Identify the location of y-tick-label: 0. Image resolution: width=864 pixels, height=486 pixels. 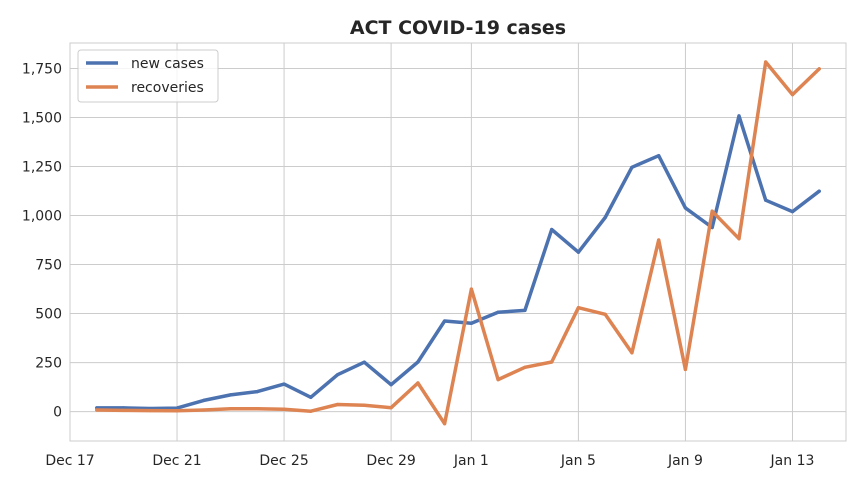
(57, 413).